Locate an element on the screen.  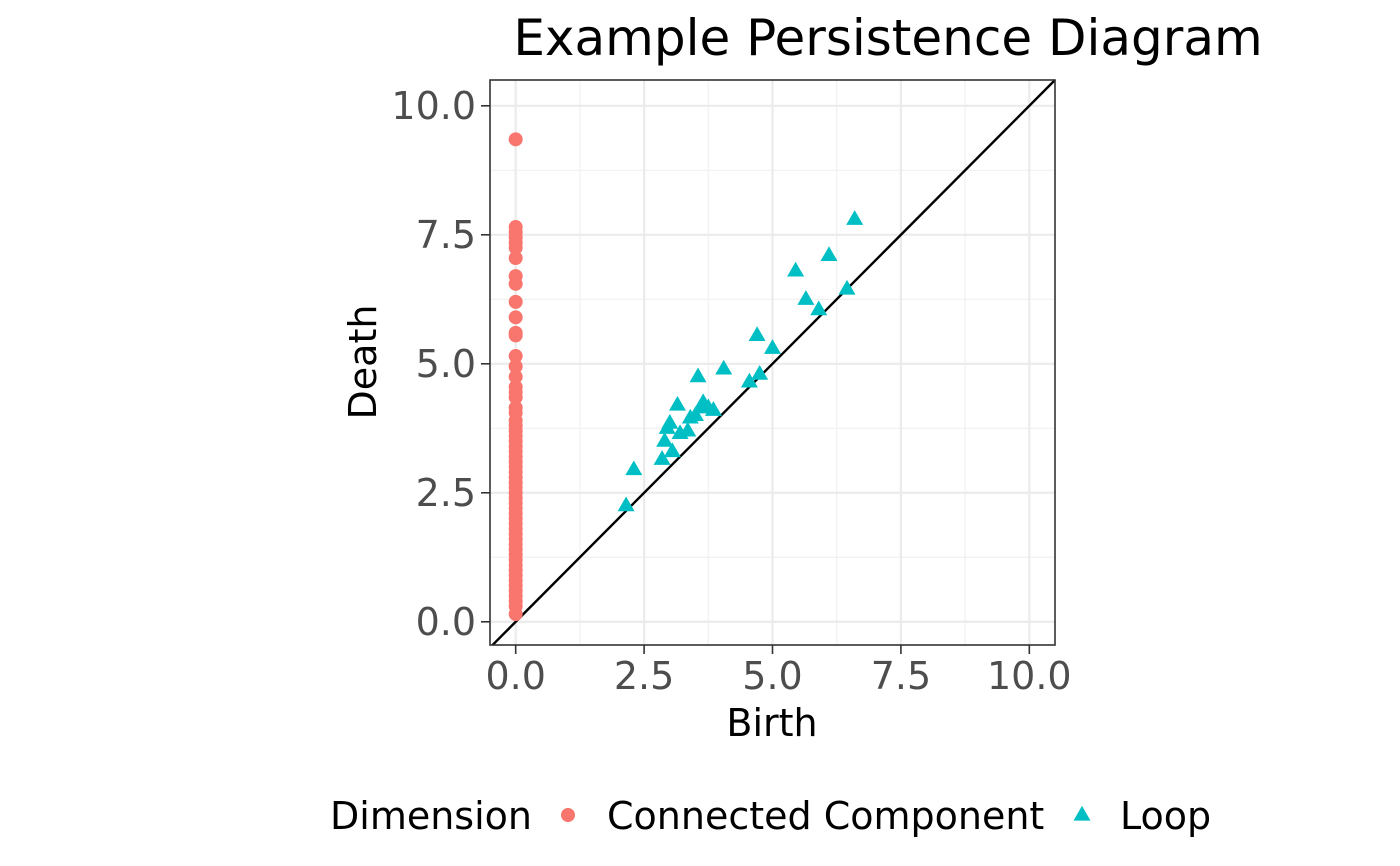
x-axis-title: Birth is located at coordinates (771, 723).